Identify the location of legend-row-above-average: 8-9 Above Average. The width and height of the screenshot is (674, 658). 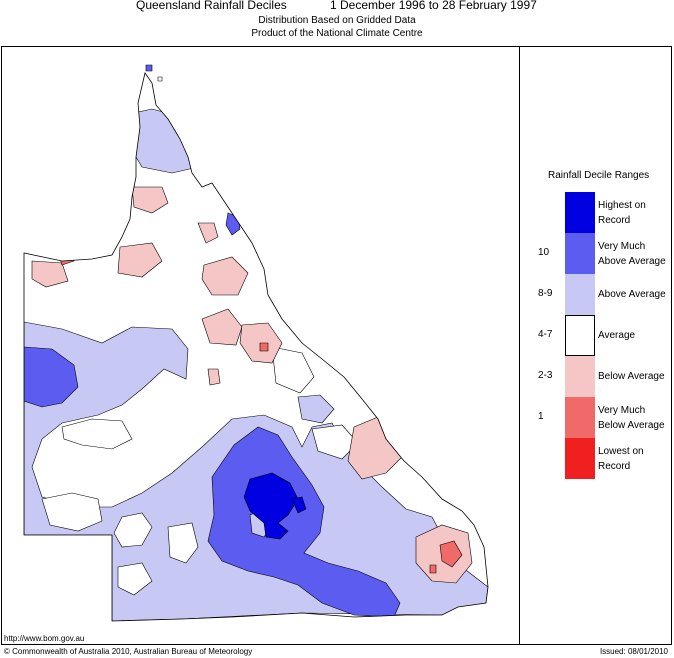
(602, 294).